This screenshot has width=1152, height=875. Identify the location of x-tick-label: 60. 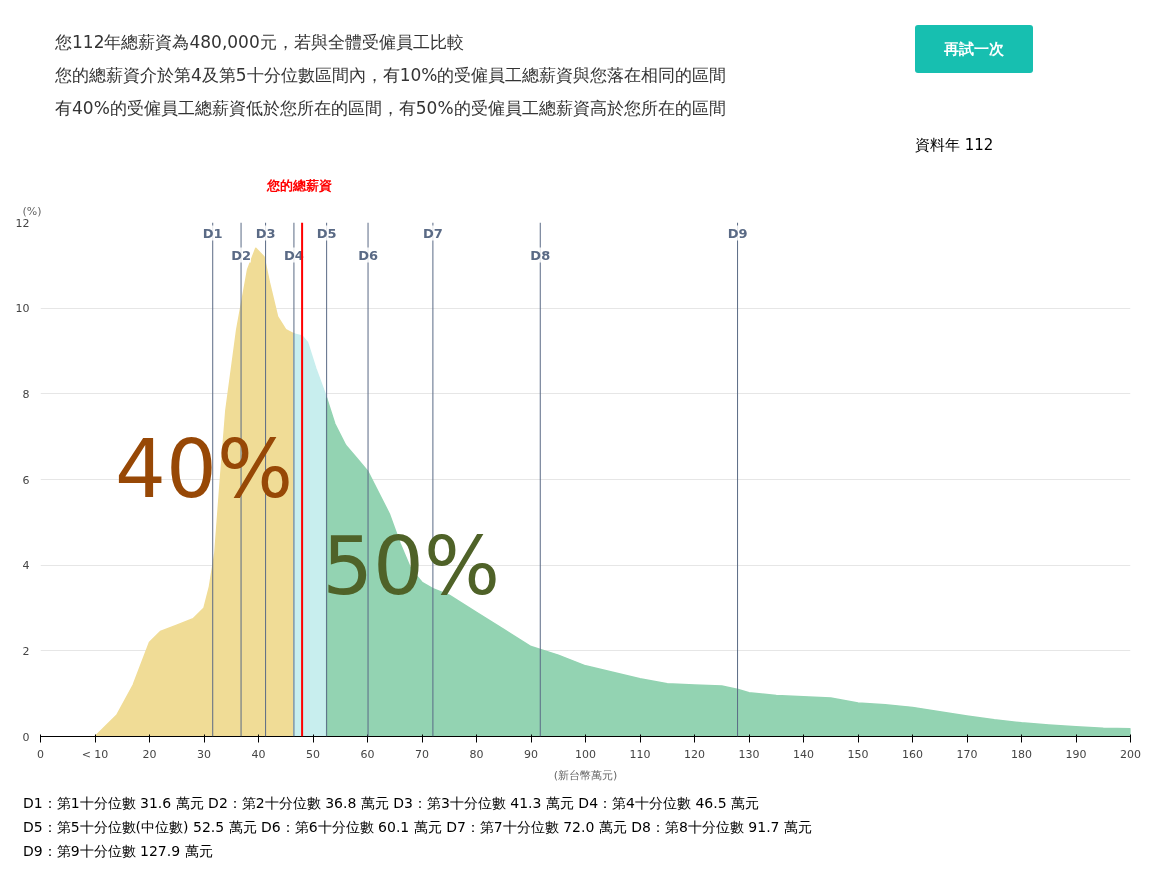
(367, 754).